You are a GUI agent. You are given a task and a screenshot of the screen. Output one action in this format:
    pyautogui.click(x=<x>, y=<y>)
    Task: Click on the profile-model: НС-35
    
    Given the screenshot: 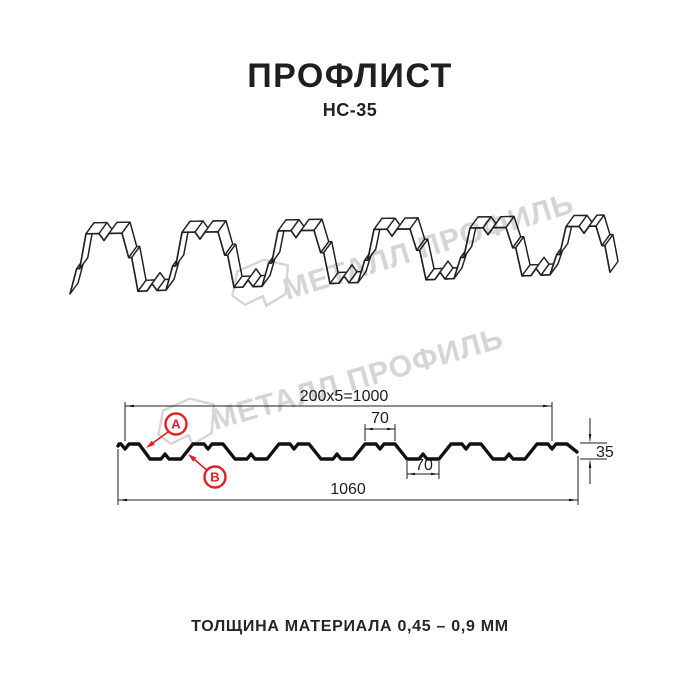 What is the action you would take?
    pyautogui.click(x=350, y=110)
    